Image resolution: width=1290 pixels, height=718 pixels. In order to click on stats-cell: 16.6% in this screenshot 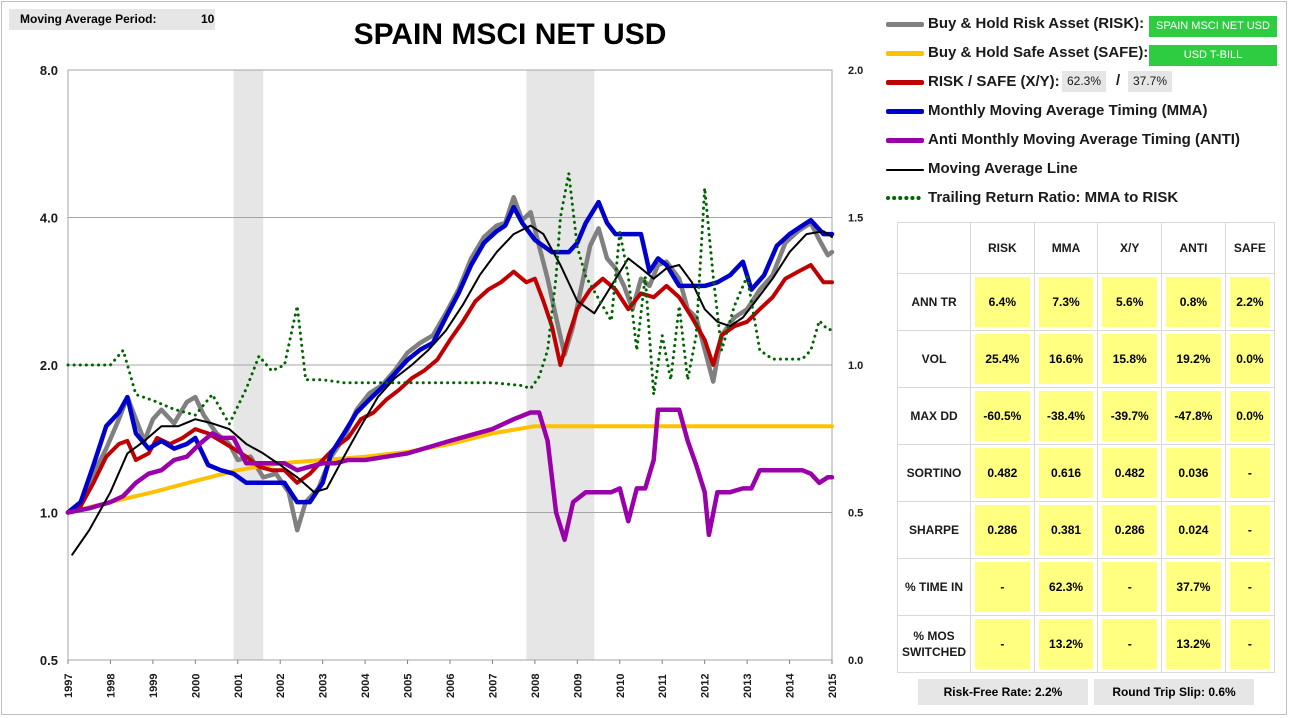, I will do `click(1066, 359)`.